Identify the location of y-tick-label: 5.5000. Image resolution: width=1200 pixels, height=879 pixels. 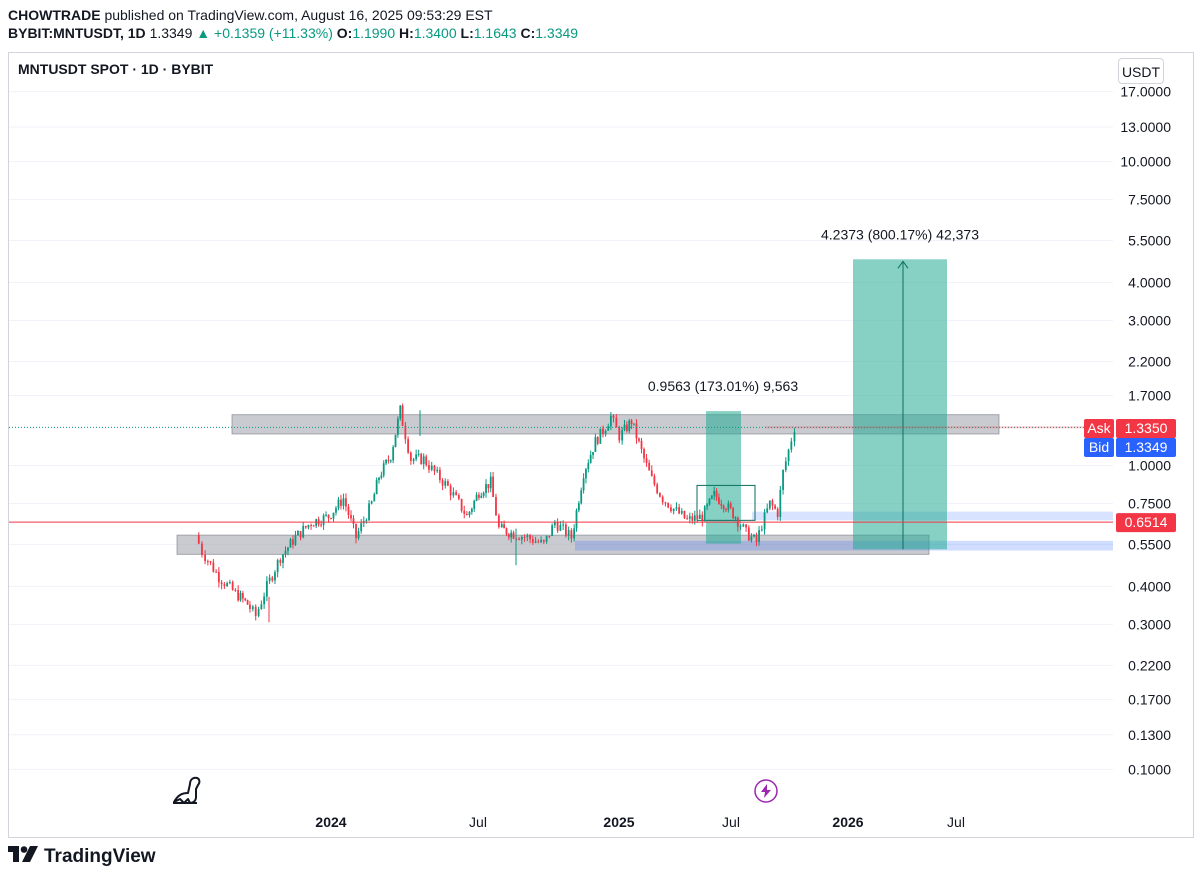
(1149, 241).